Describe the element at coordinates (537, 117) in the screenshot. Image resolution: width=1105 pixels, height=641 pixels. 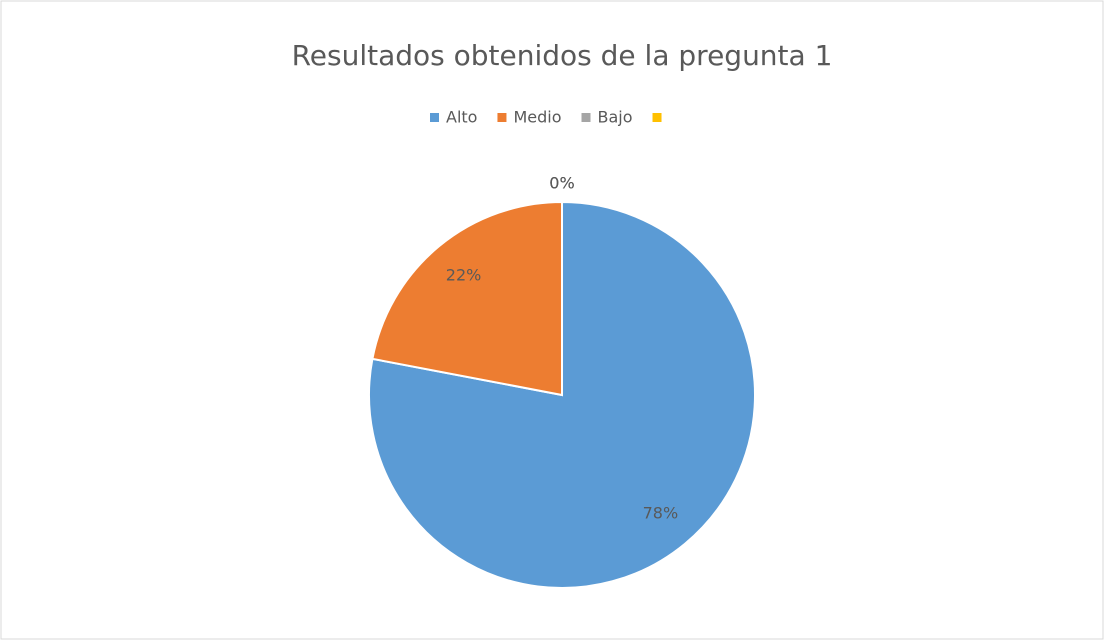
I see `legend-label: Medio` at that location.